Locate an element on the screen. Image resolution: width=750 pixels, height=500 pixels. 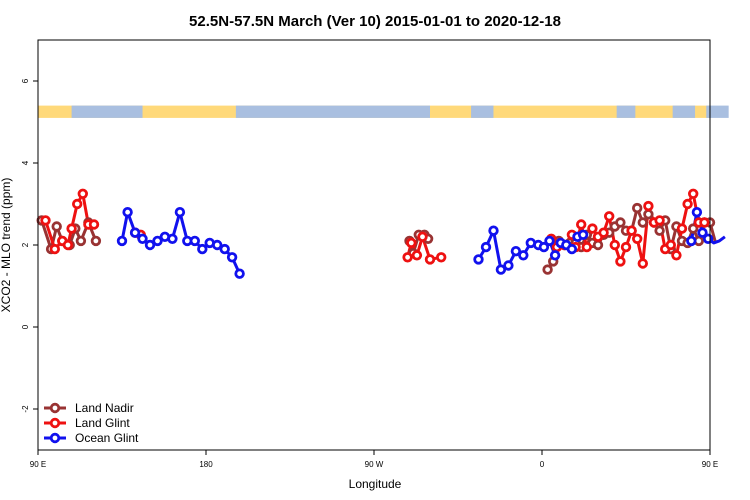
y-tick-label: -2 is located at coordinates (25, 409).